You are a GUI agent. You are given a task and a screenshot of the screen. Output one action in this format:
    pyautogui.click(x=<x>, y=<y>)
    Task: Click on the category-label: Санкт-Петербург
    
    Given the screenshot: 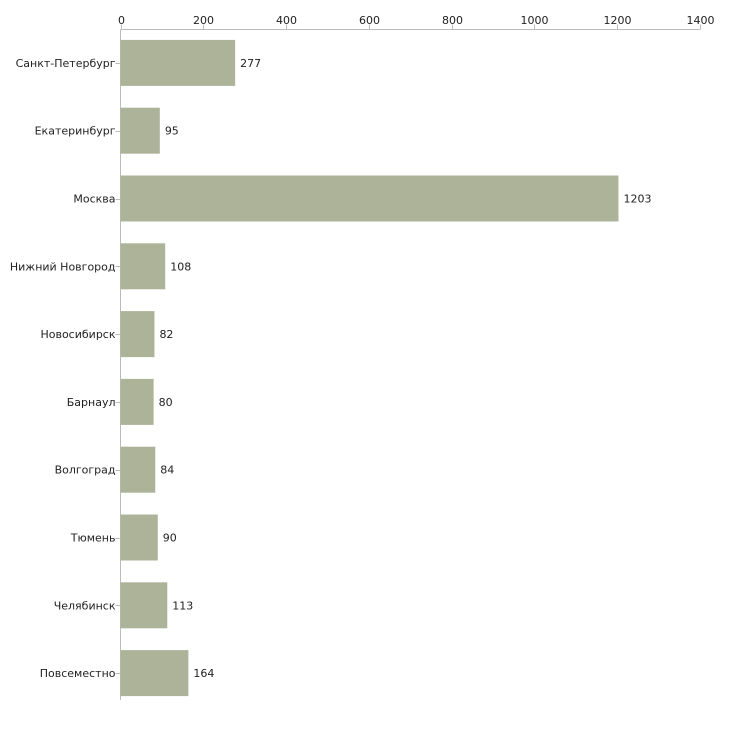 What is the action you would take?
    pyautogui.click(x=66, y=63)
    